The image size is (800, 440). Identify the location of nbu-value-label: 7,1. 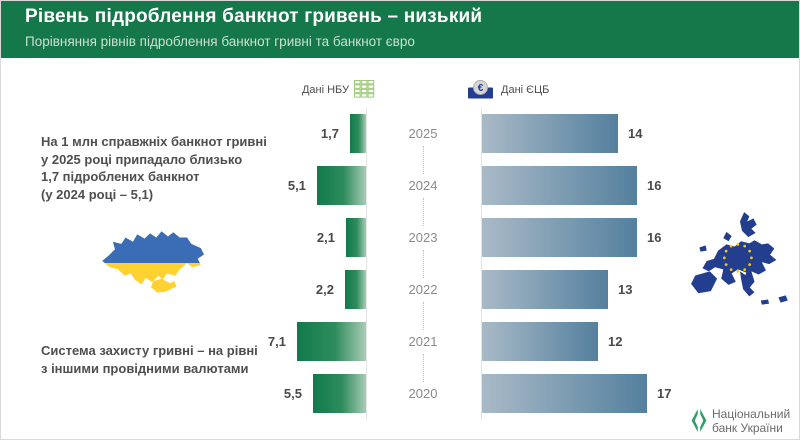
(276, 341).